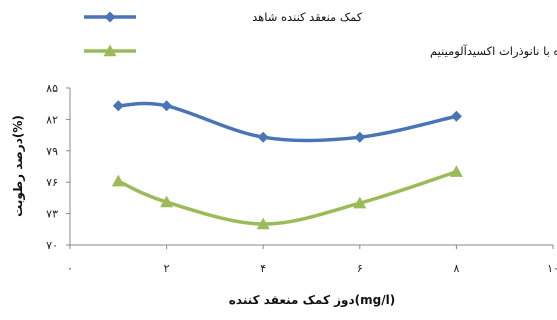 This screenshot has height=320, width=557. I want to click on y-tick-label: ۸۲, so click(52, 119).